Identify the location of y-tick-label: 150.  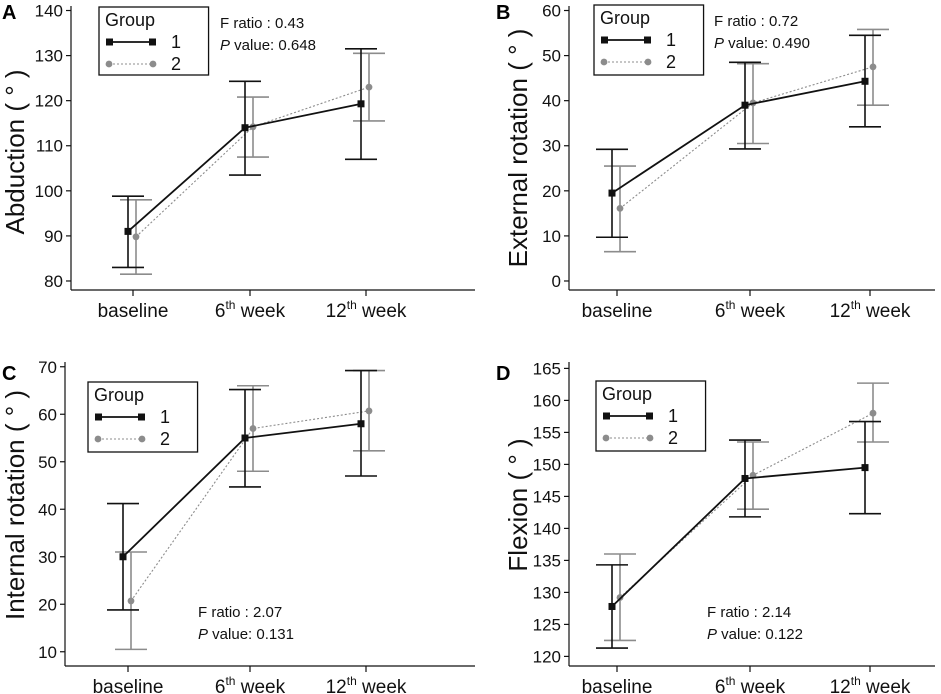
(547, 464).